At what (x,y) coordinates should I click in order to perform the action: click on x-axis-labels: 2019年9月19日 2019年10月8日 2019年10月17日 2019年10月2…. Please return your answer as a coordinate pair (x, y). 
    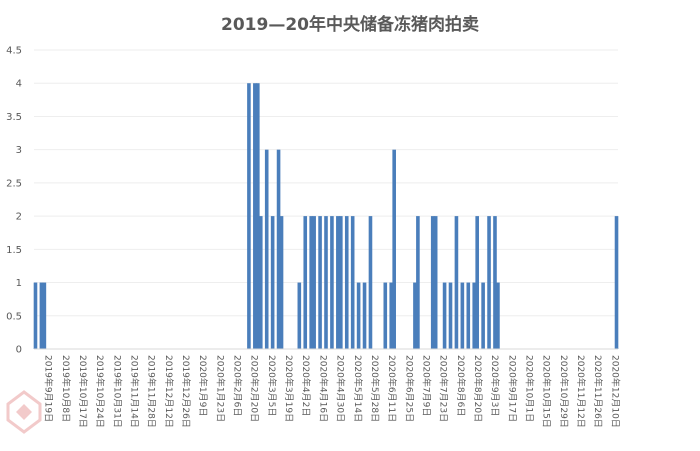
    Looking at the image, I should click on (332, 391).